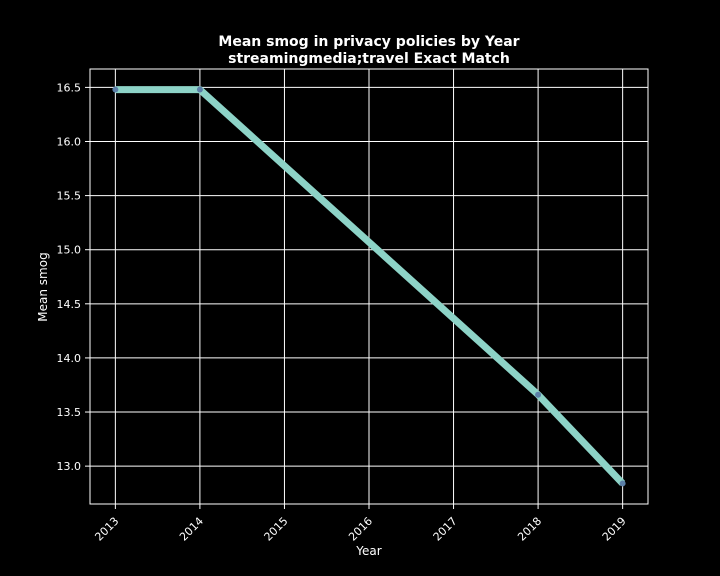 The width and height of the screenshot is (720, 576). I want to click on y-tick-label: 16.5, so click(69, 87).